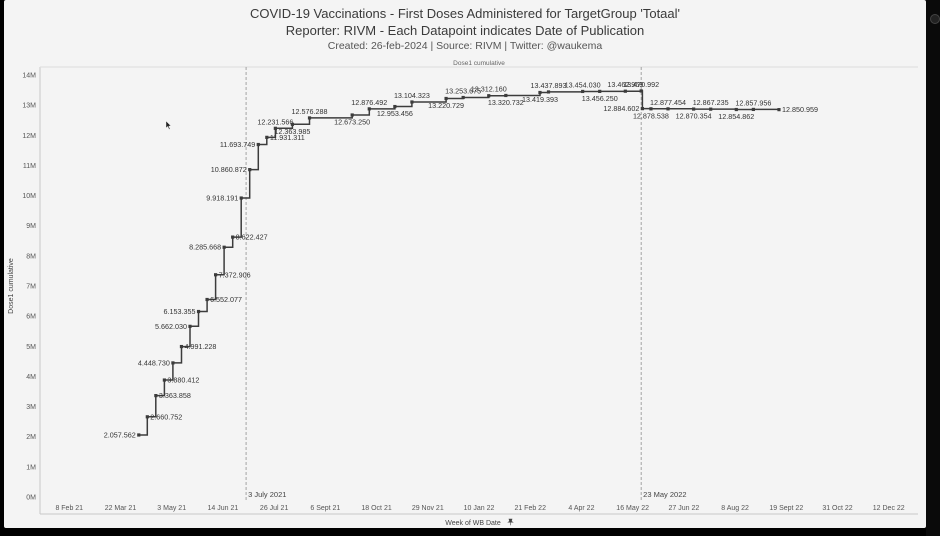 Image resolution: width=940 pixels, height=536 pixels. I want to click on y-tick-label: 3M, so click(31, 407).